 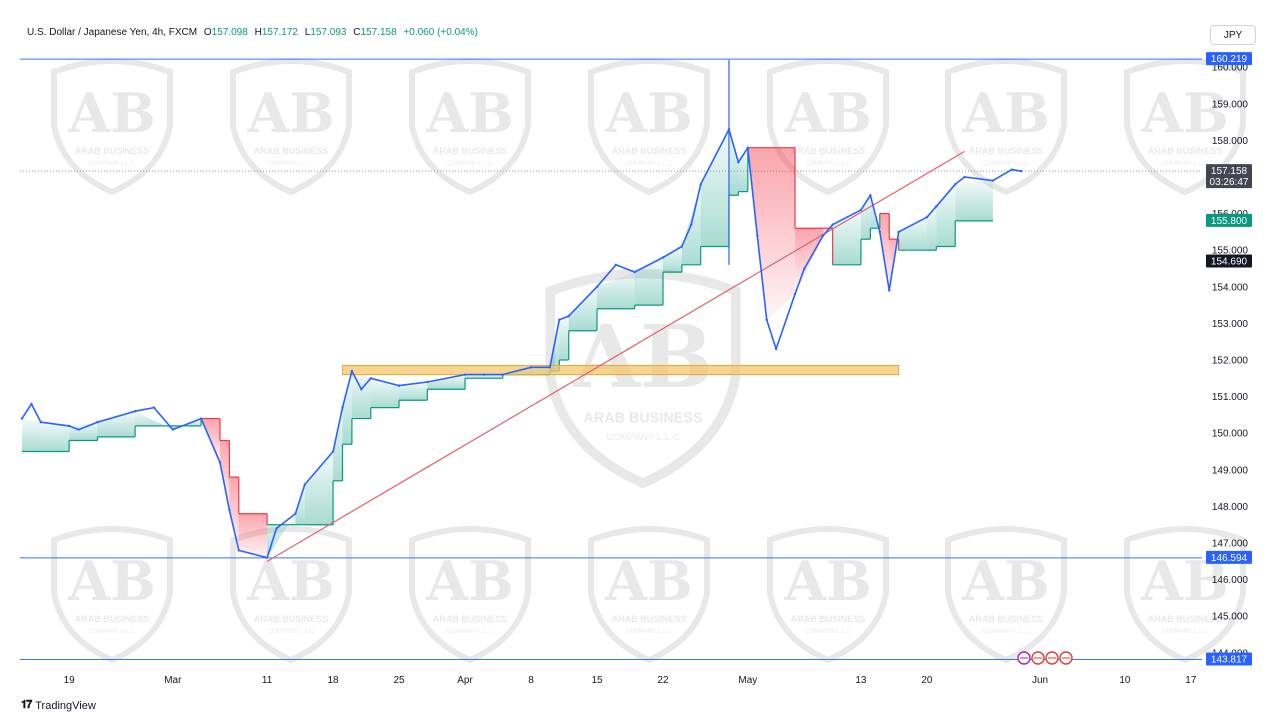 What do you see at coordinates (207, 32) in the screenshot?
I see `open-label: O` at bounding box center [207, 32].